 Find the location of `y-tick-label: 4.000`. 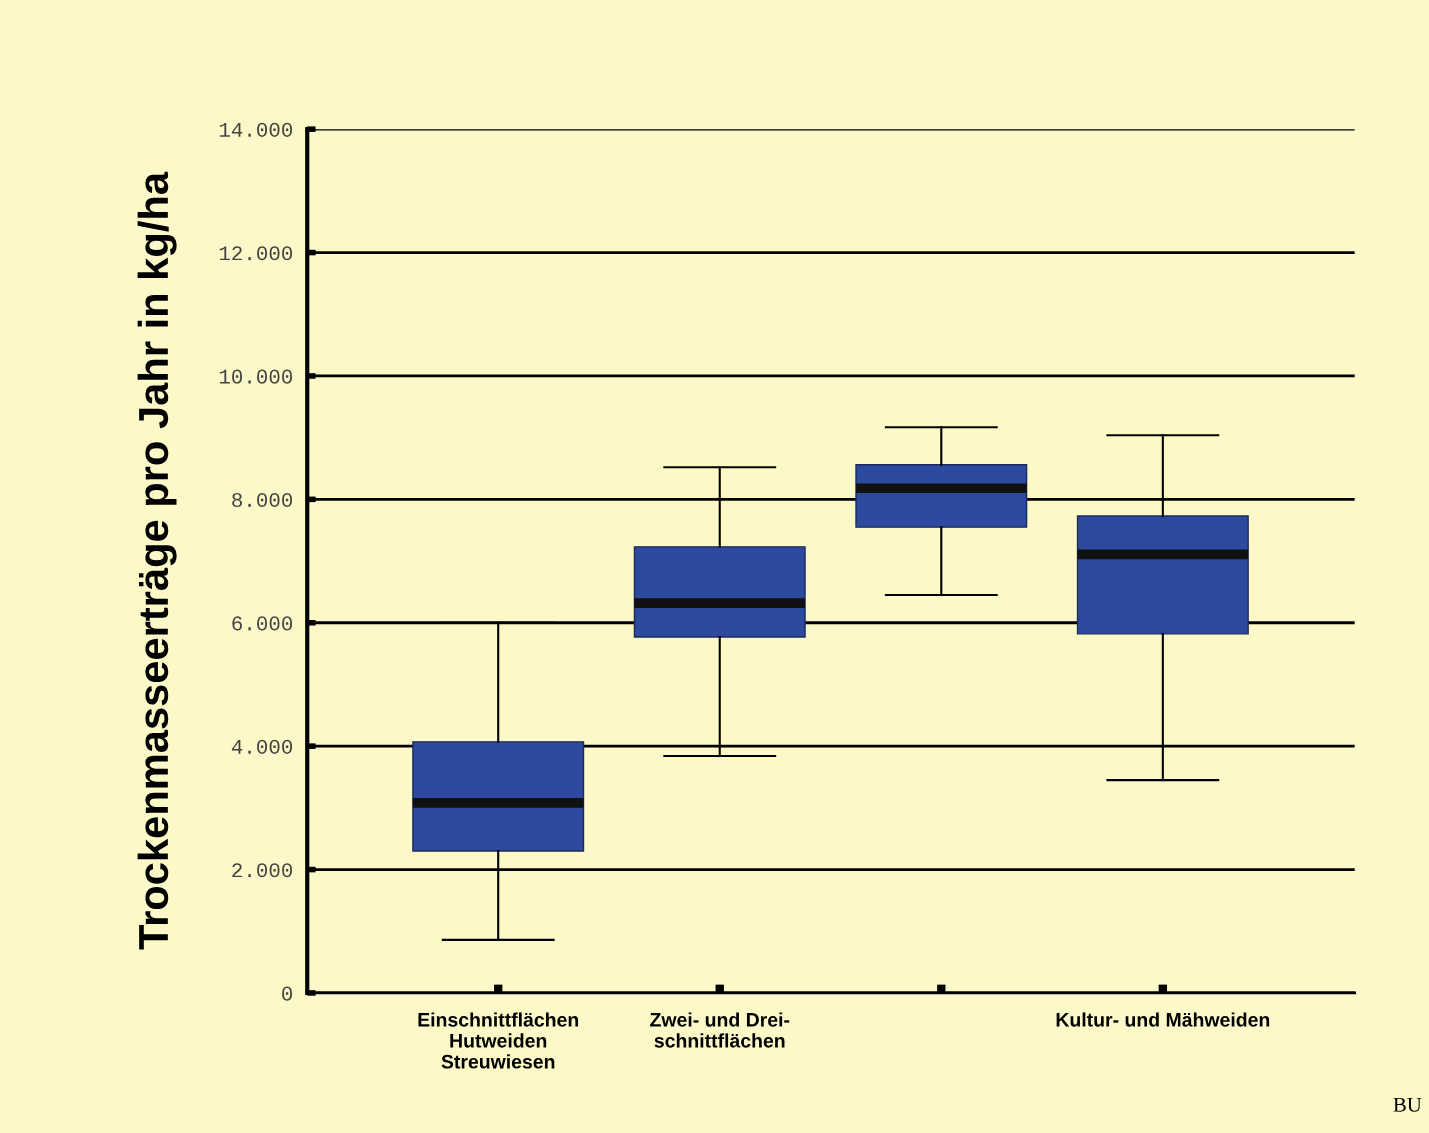

y-tick-label: 4.000 is located at coordinates (262, 746).